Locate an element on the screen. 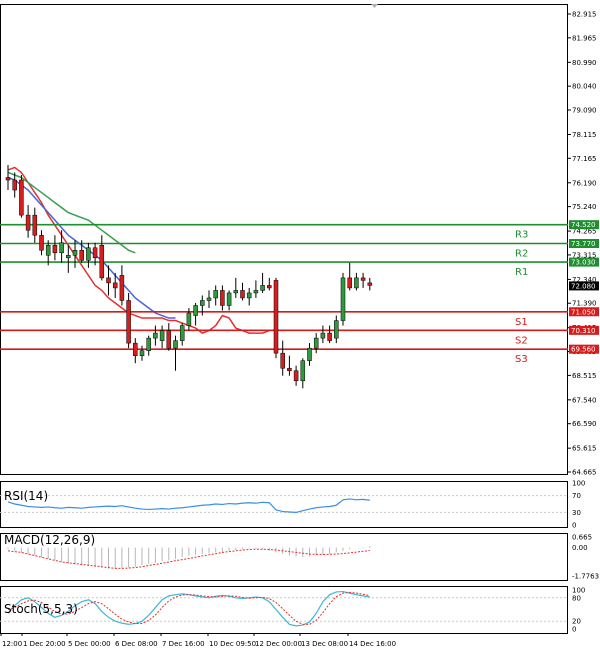 The image size is (600, 653). time-tick-label: 5 Dec 00:00 is located at coordinates (89, 644).